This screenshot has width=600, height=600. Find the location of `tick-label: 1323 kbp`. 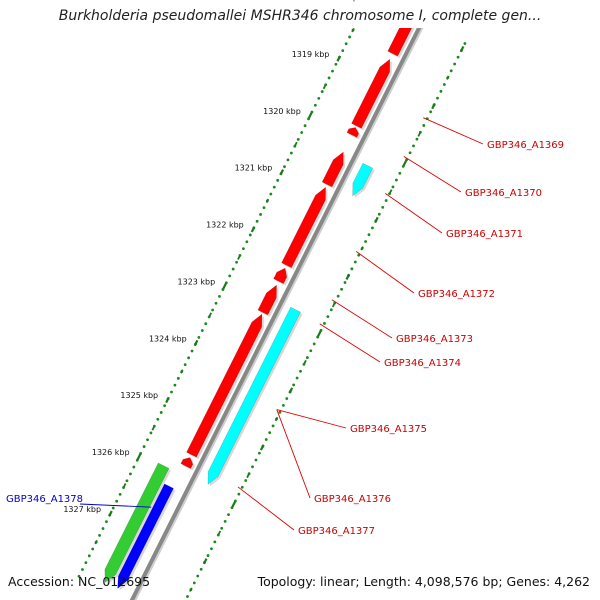

tick-label: 1323 kbp is located at coordinates (197, 281).